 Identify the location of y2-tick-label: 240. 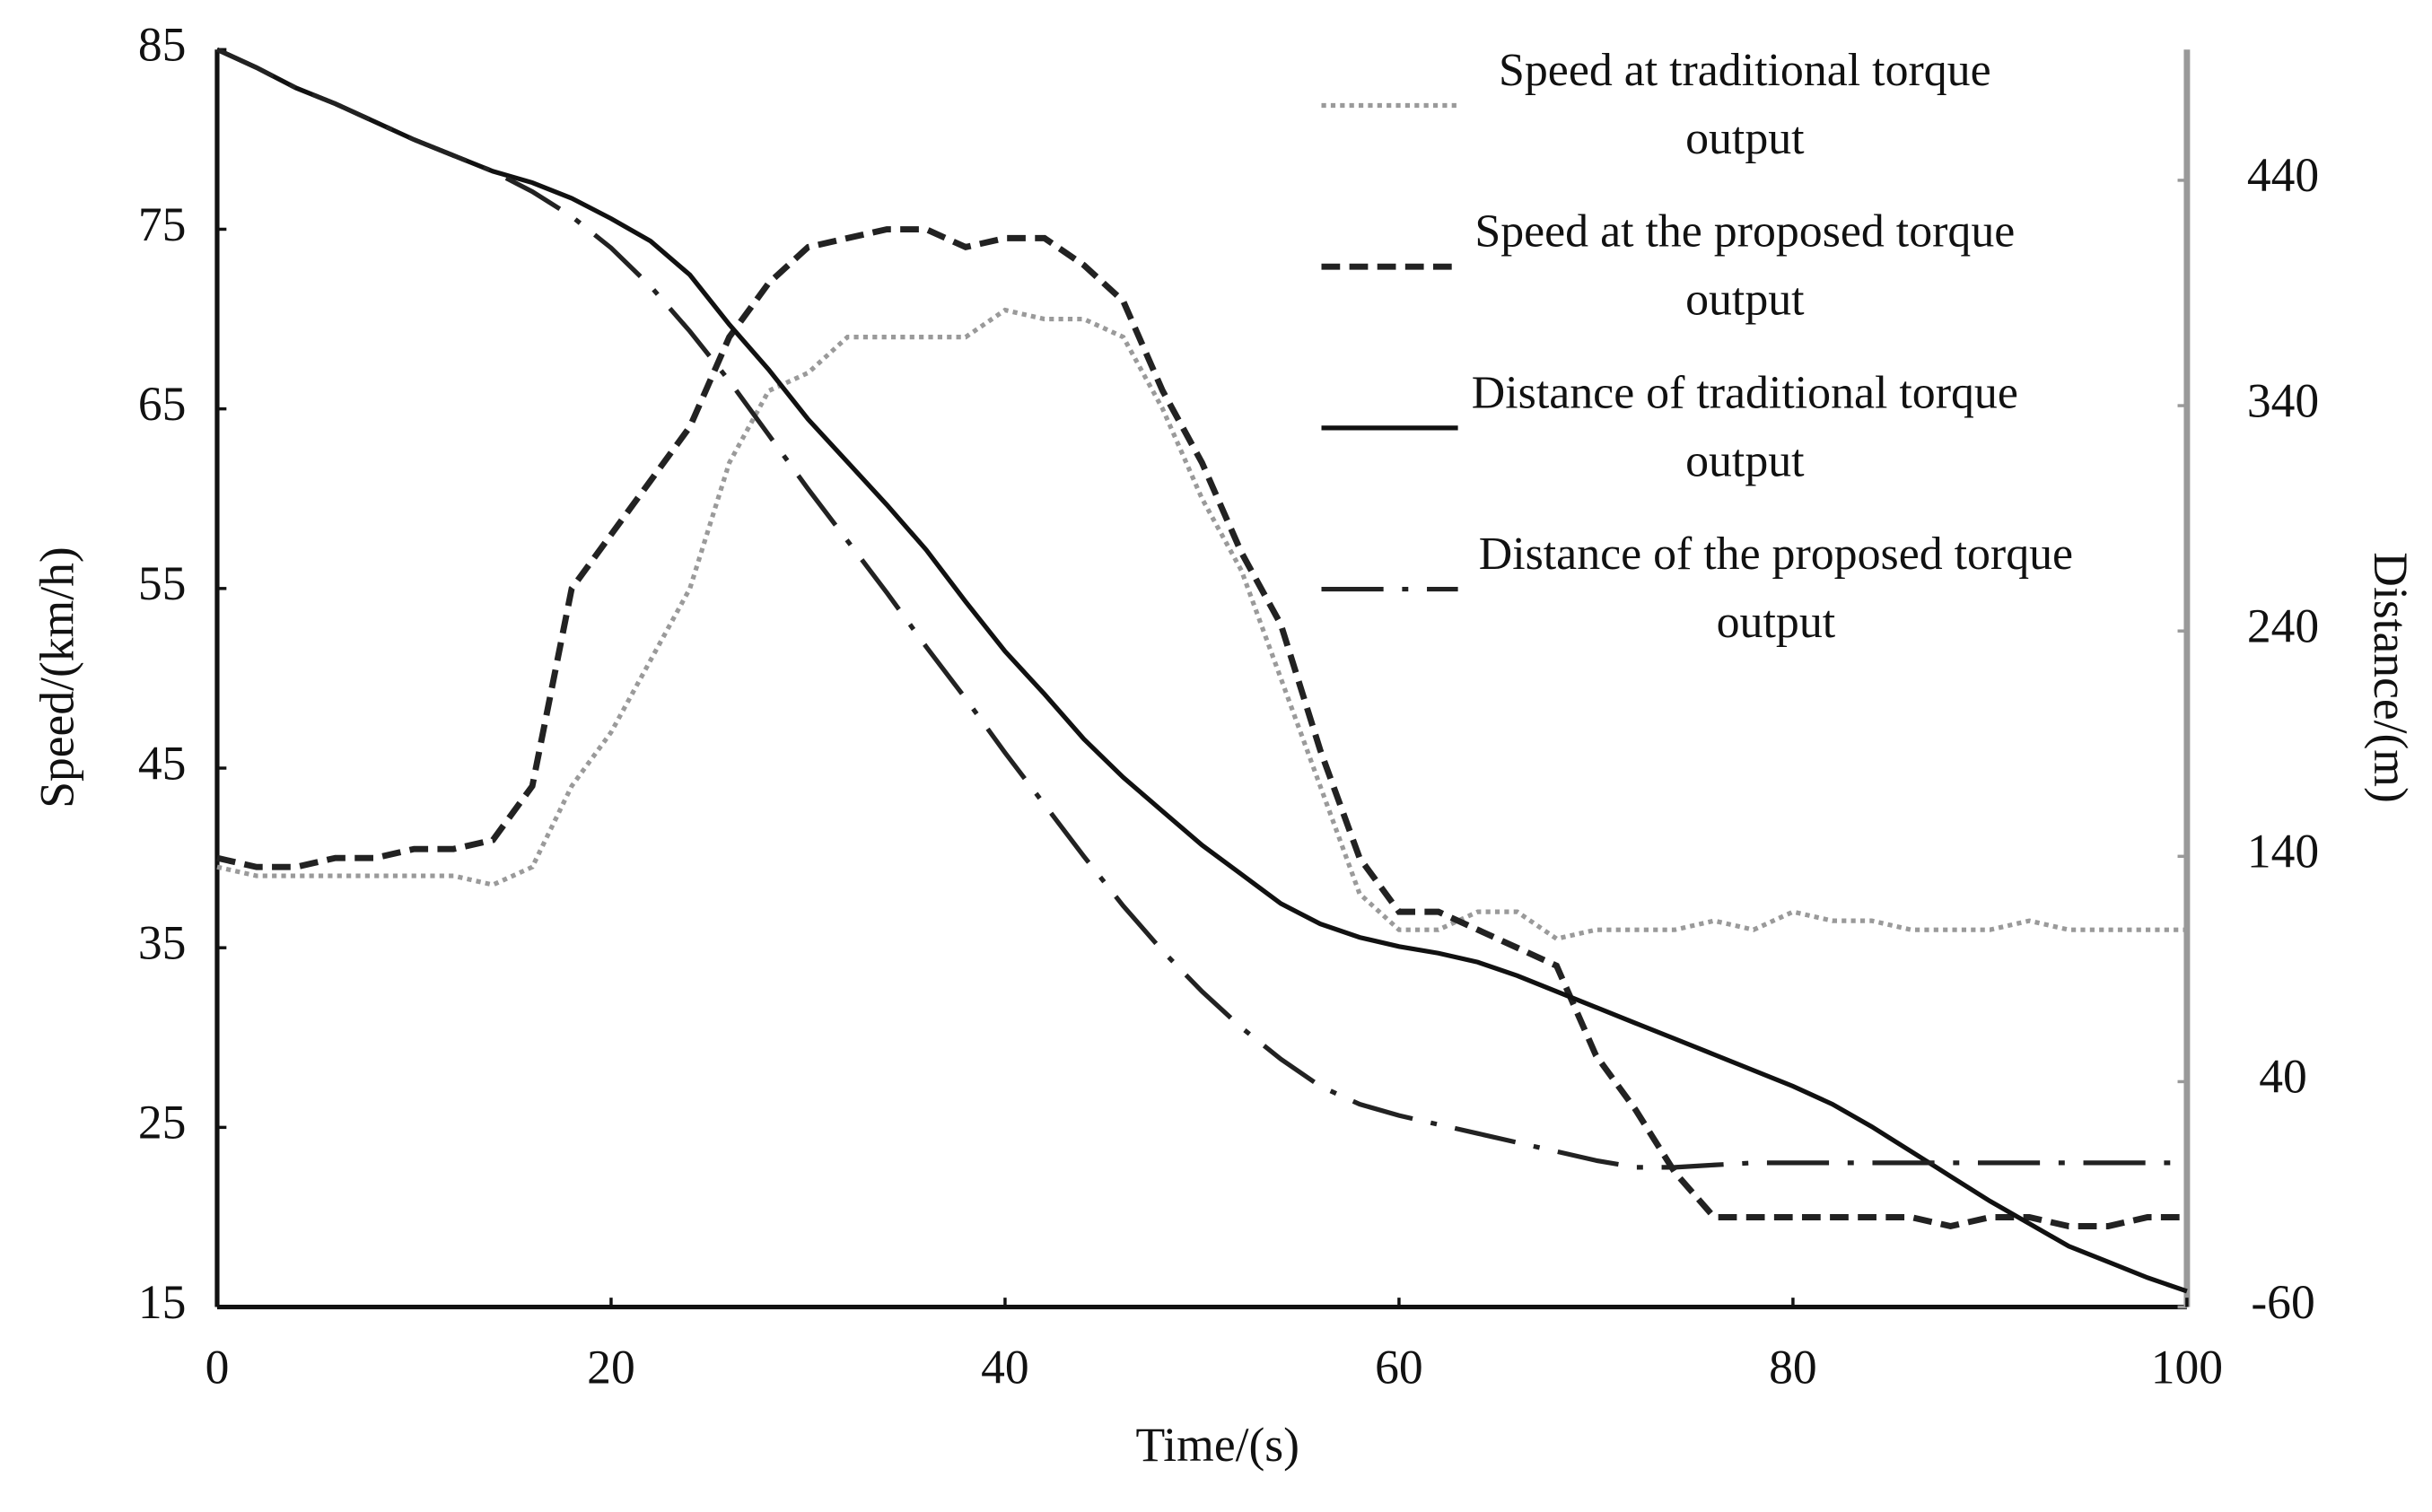
(2283, 625).